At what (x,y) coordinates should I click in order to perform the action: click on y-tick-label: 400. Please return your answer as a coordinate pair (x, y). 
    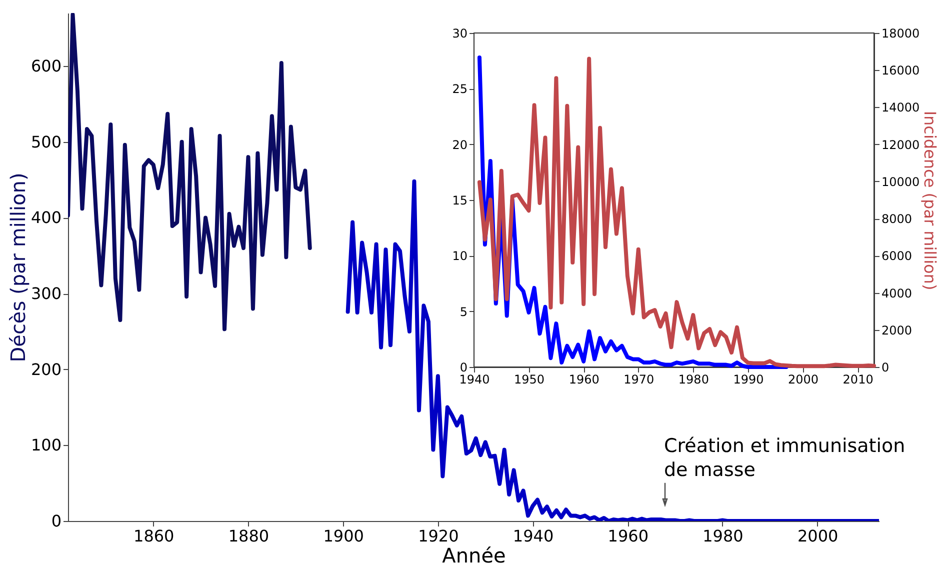
    Looking at the image, I should click on (46, 218).